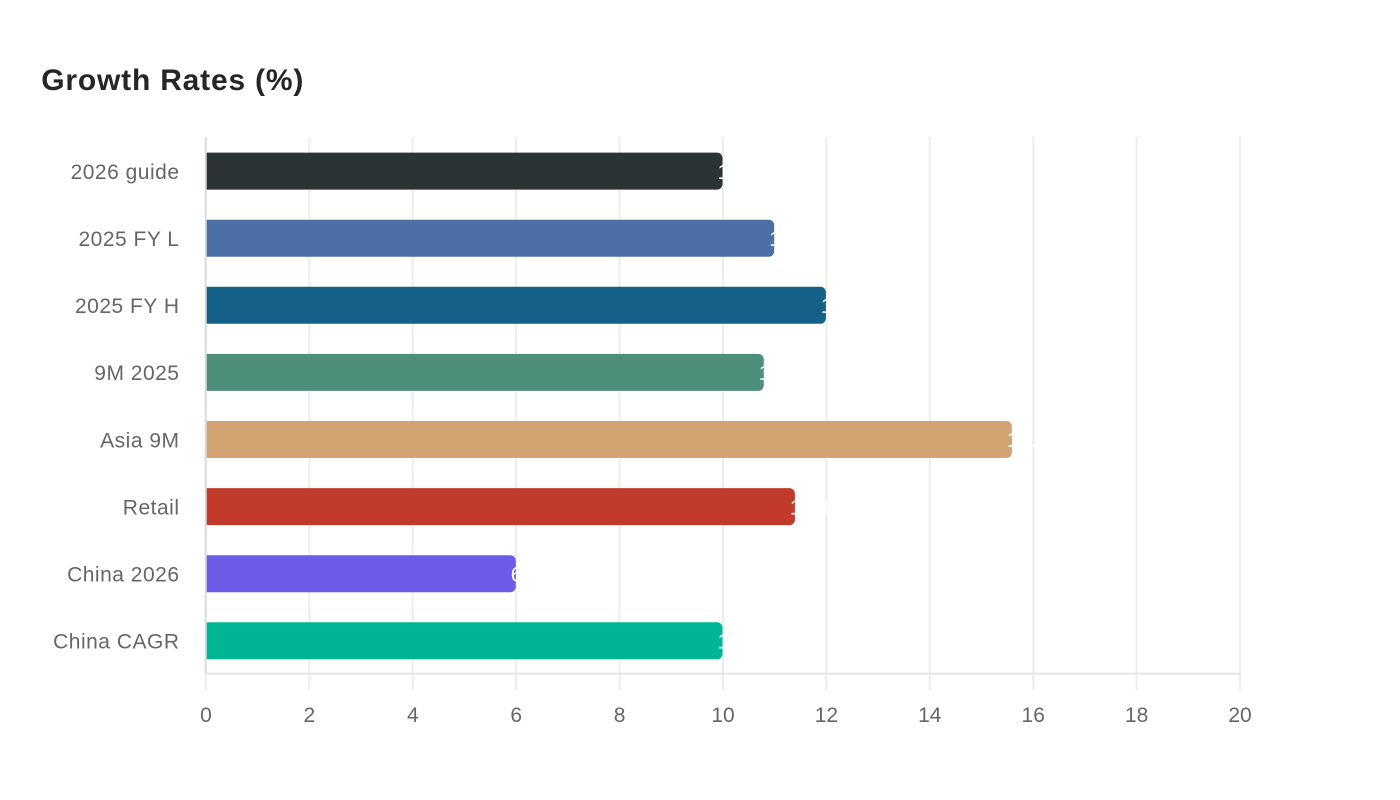  What do you see at coordinates (1027, 440) in the screenshot?
I see `svg-text: 15.6` at bounding box center [1027, 440].